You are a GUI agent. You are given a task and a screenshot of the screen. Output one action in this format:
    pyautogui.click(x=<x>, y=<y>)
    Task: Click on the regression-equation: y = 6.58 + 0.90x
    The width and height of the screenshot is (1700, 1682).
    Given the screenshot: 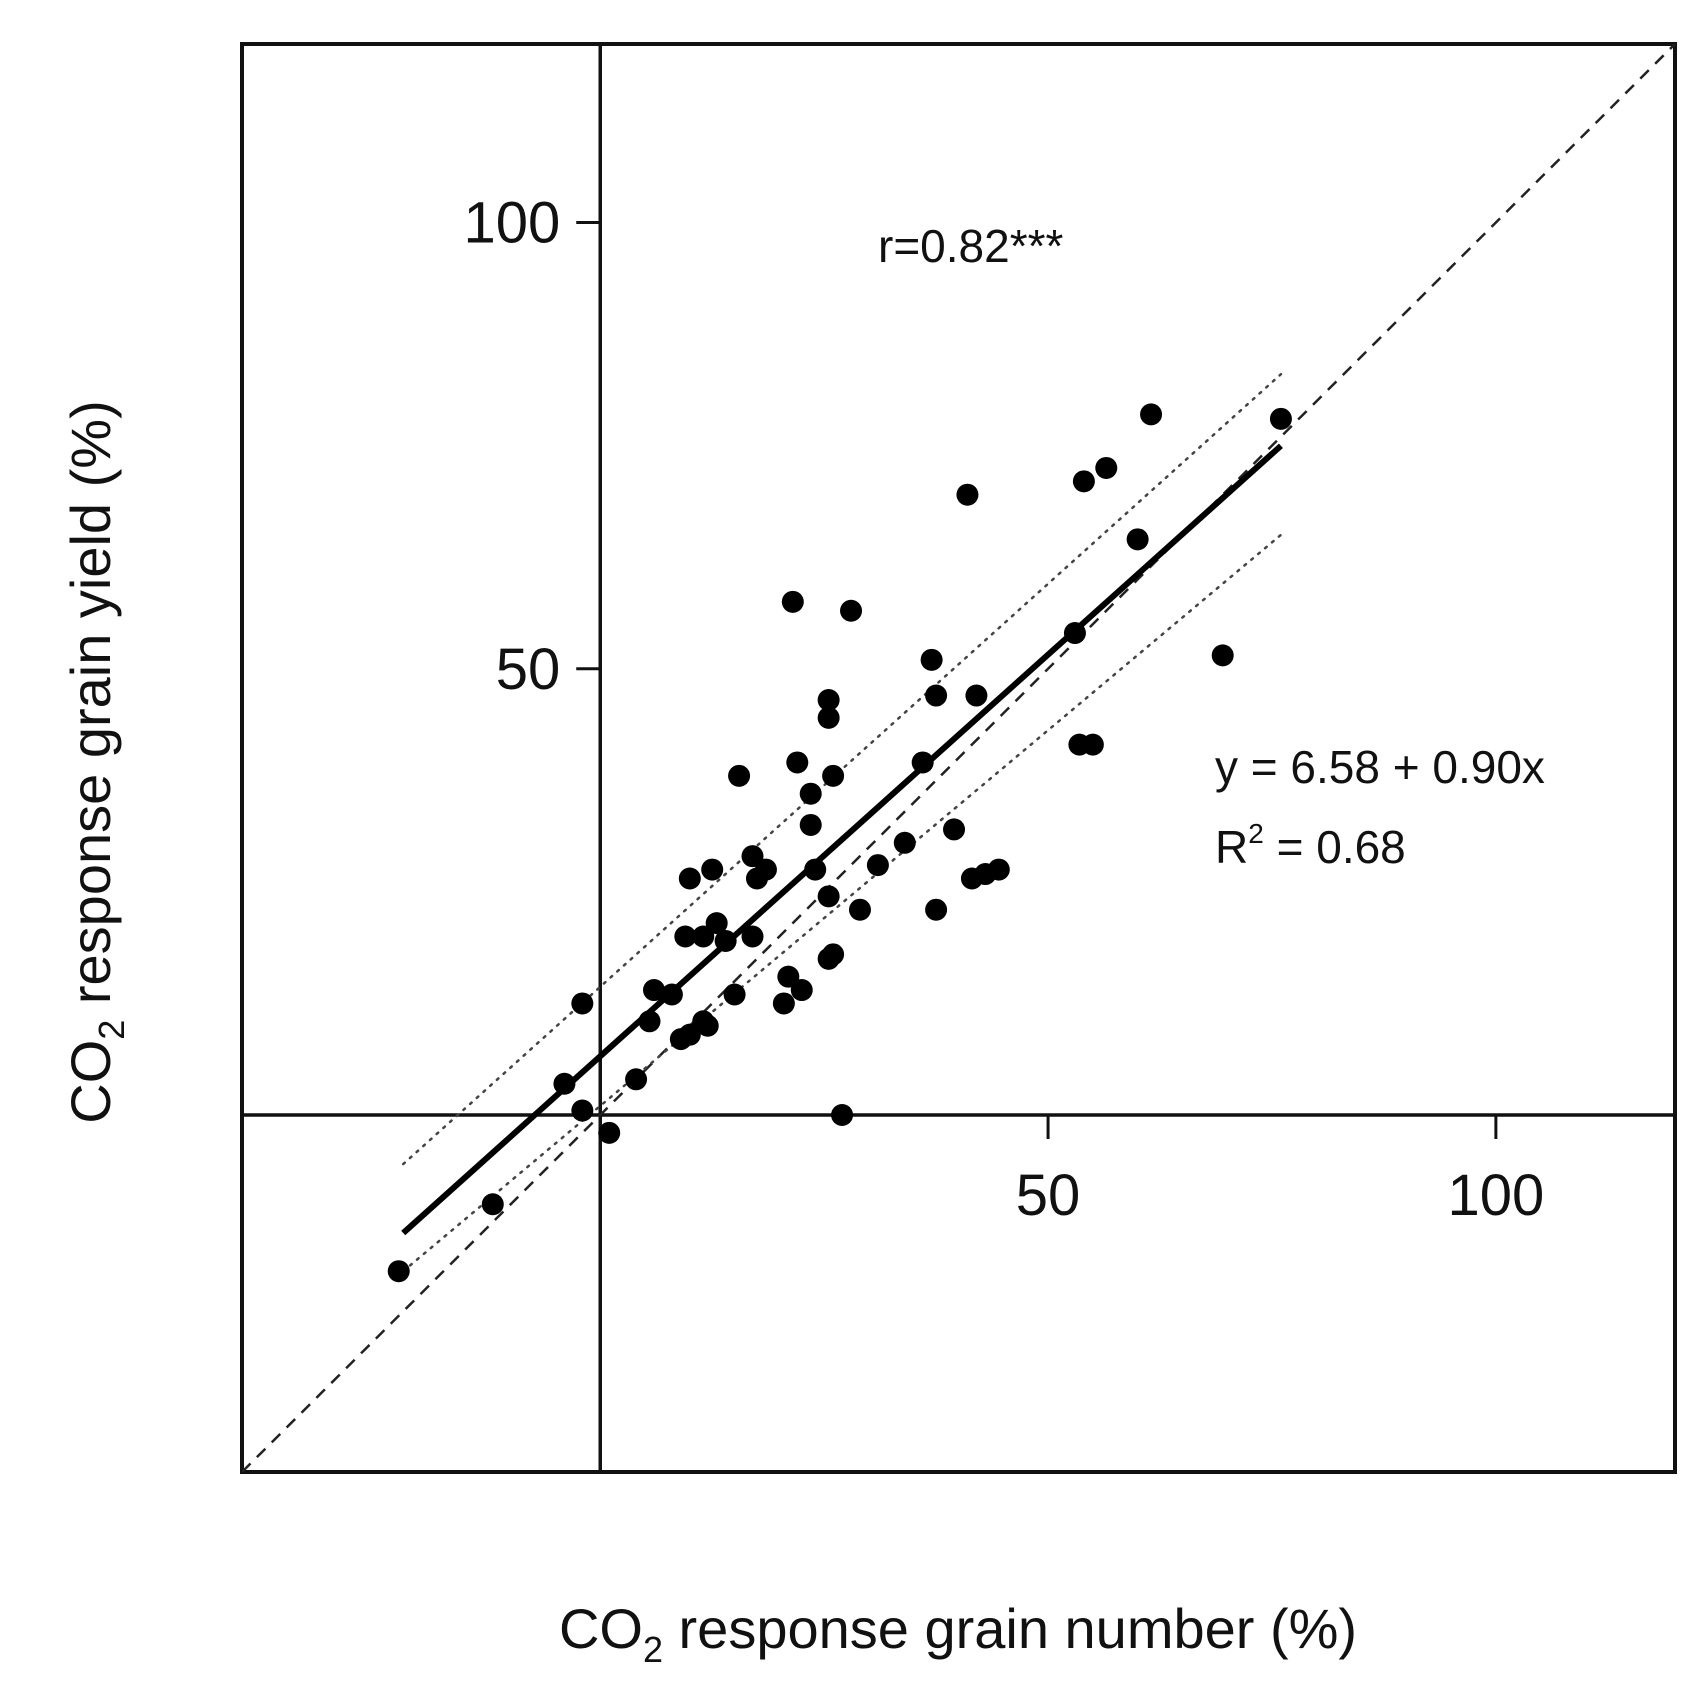 What is the action you would take?
    pyautogui.click(x=1380, y=767)
    